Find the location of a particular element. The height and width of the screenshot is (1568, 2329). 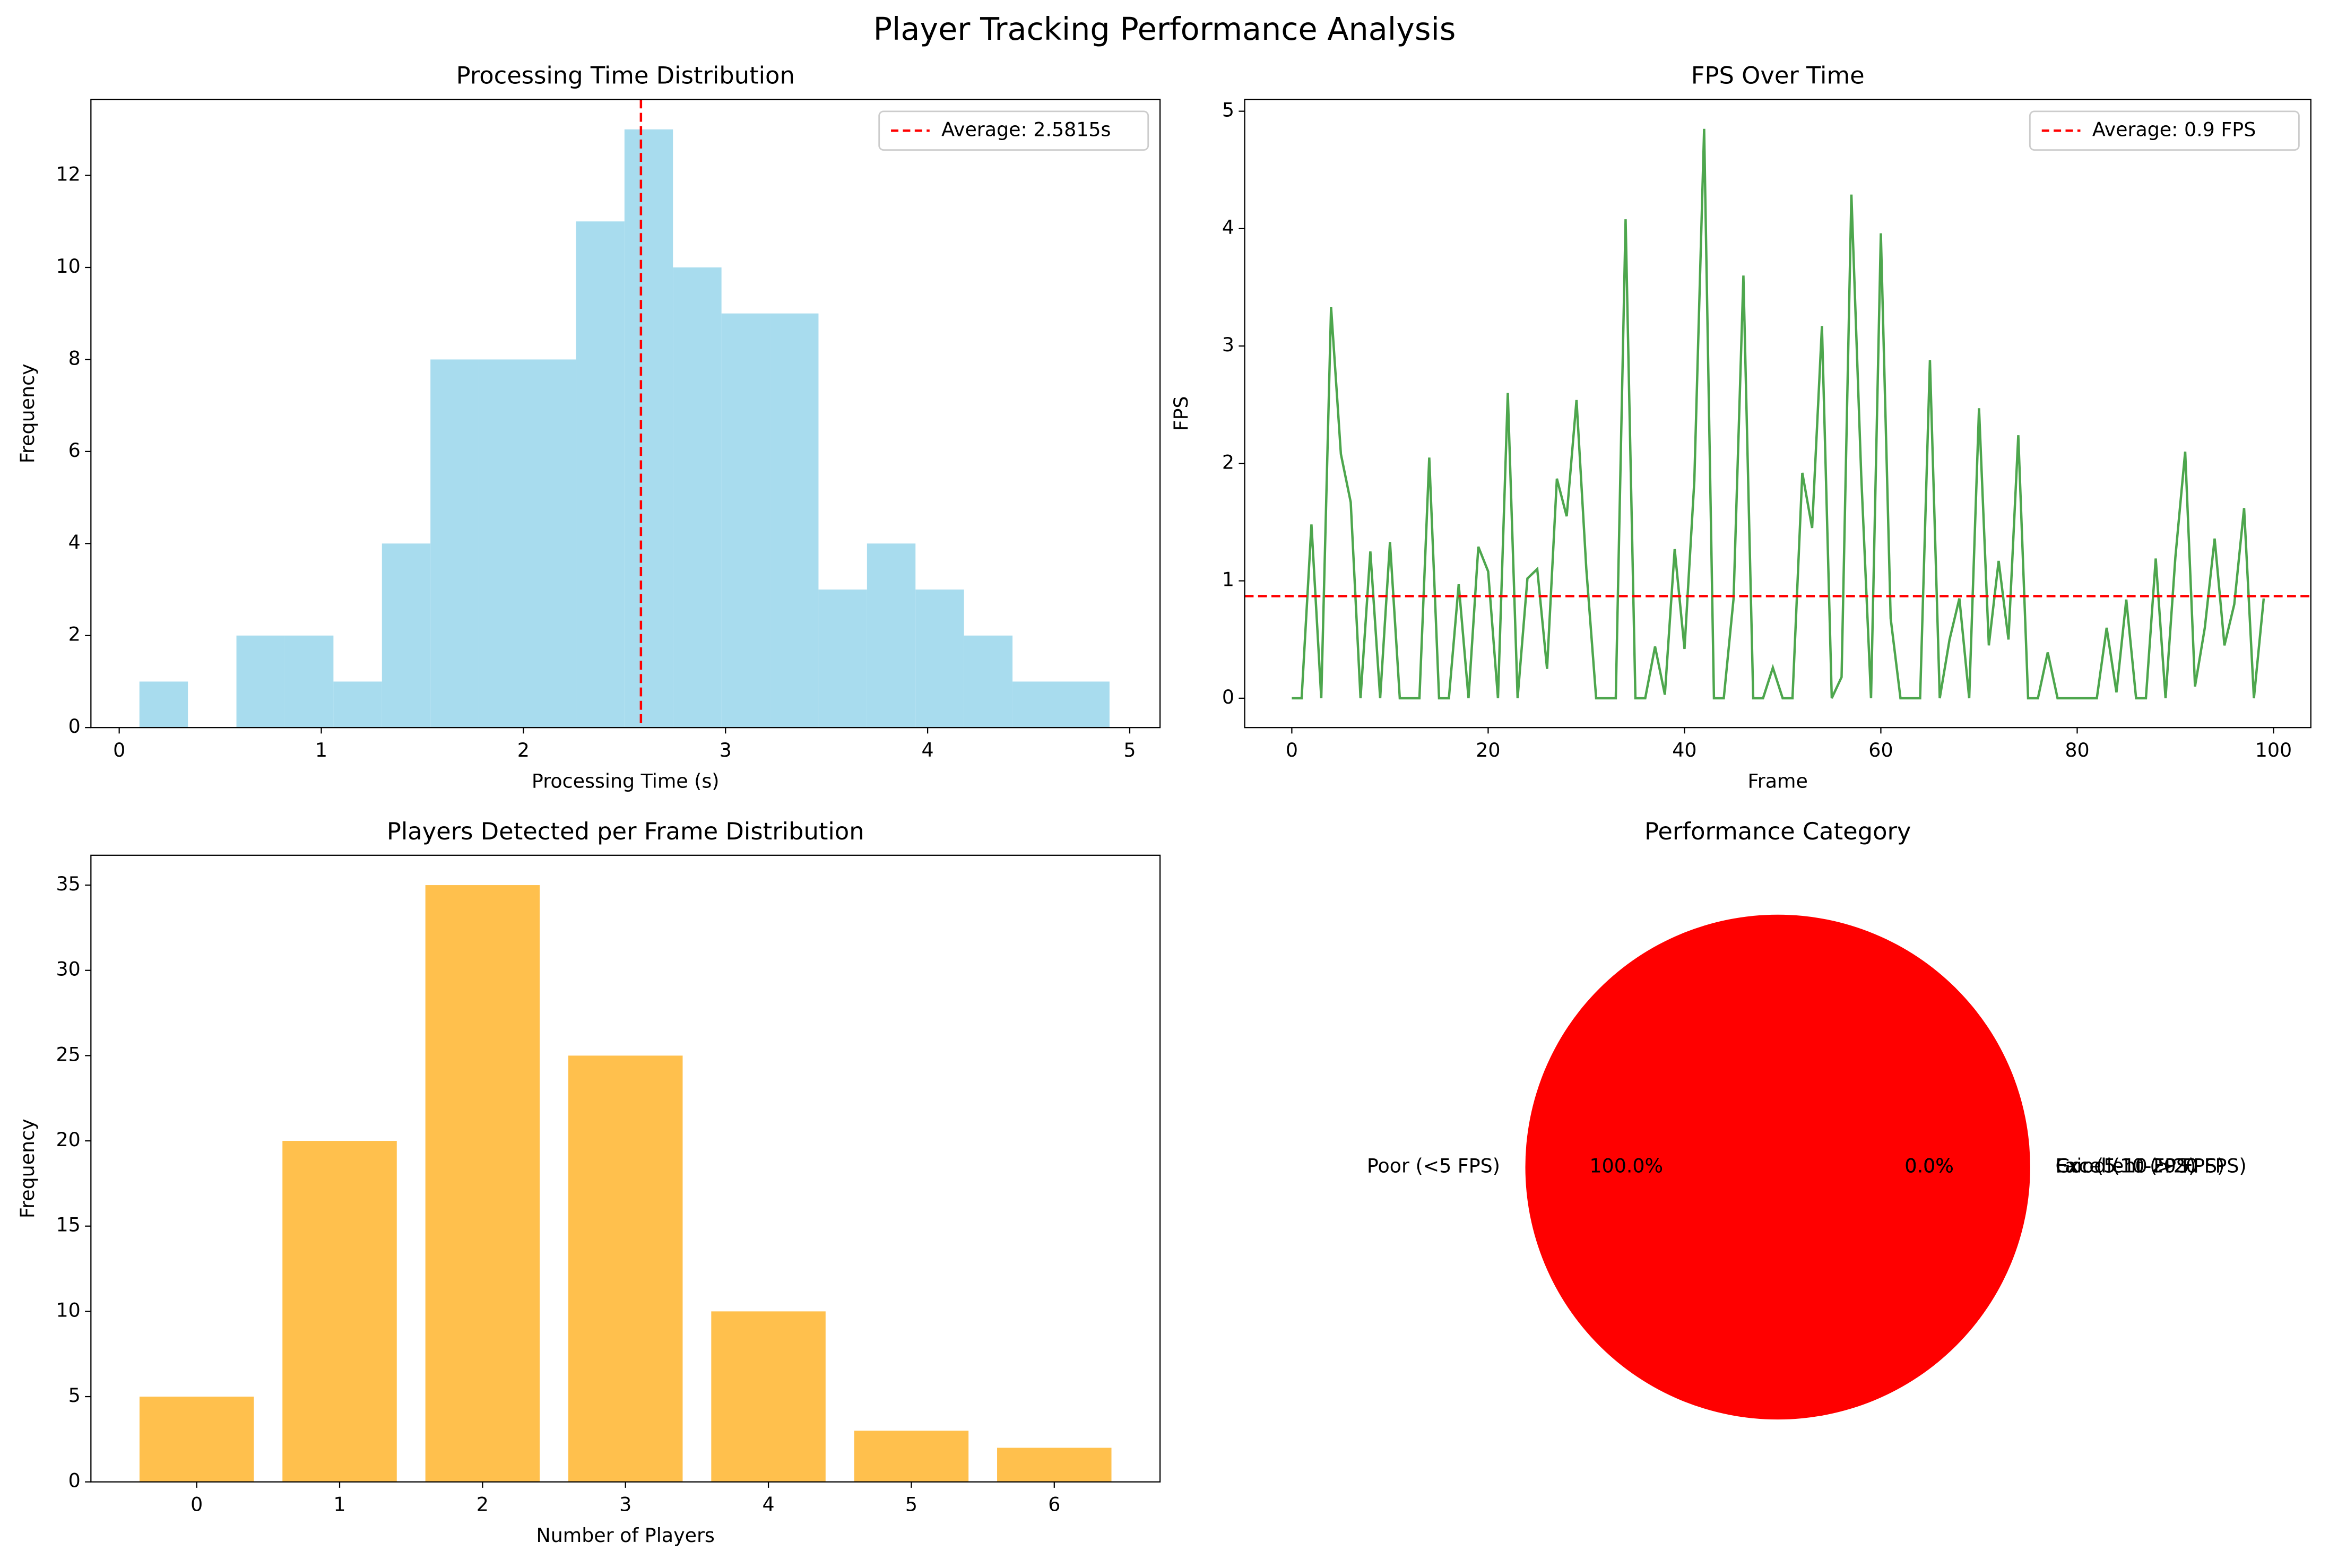

x-tick-label: 20 is located at coordinates (1488, 750).